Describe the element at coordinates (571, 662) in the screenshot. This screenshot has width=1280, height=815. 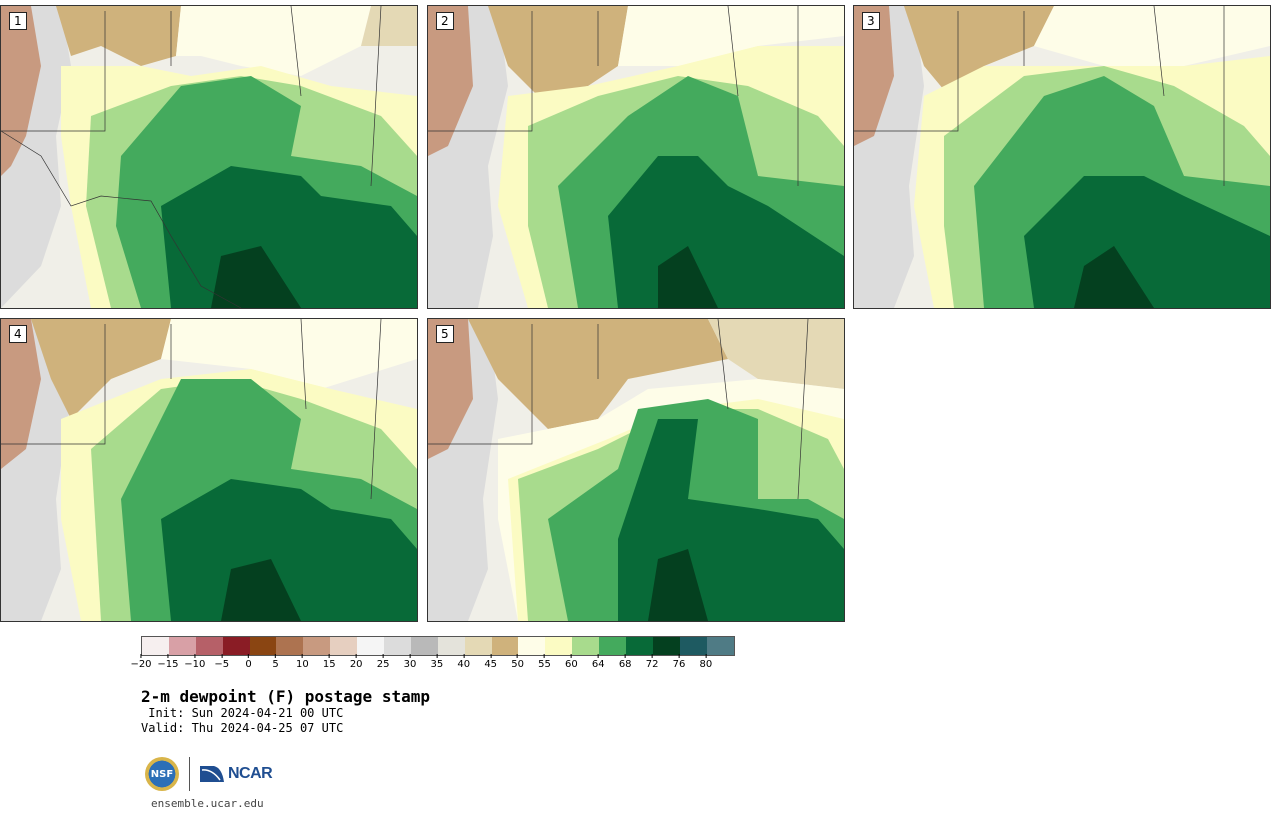
I see `colorbar-tick-label: 60` at that location.